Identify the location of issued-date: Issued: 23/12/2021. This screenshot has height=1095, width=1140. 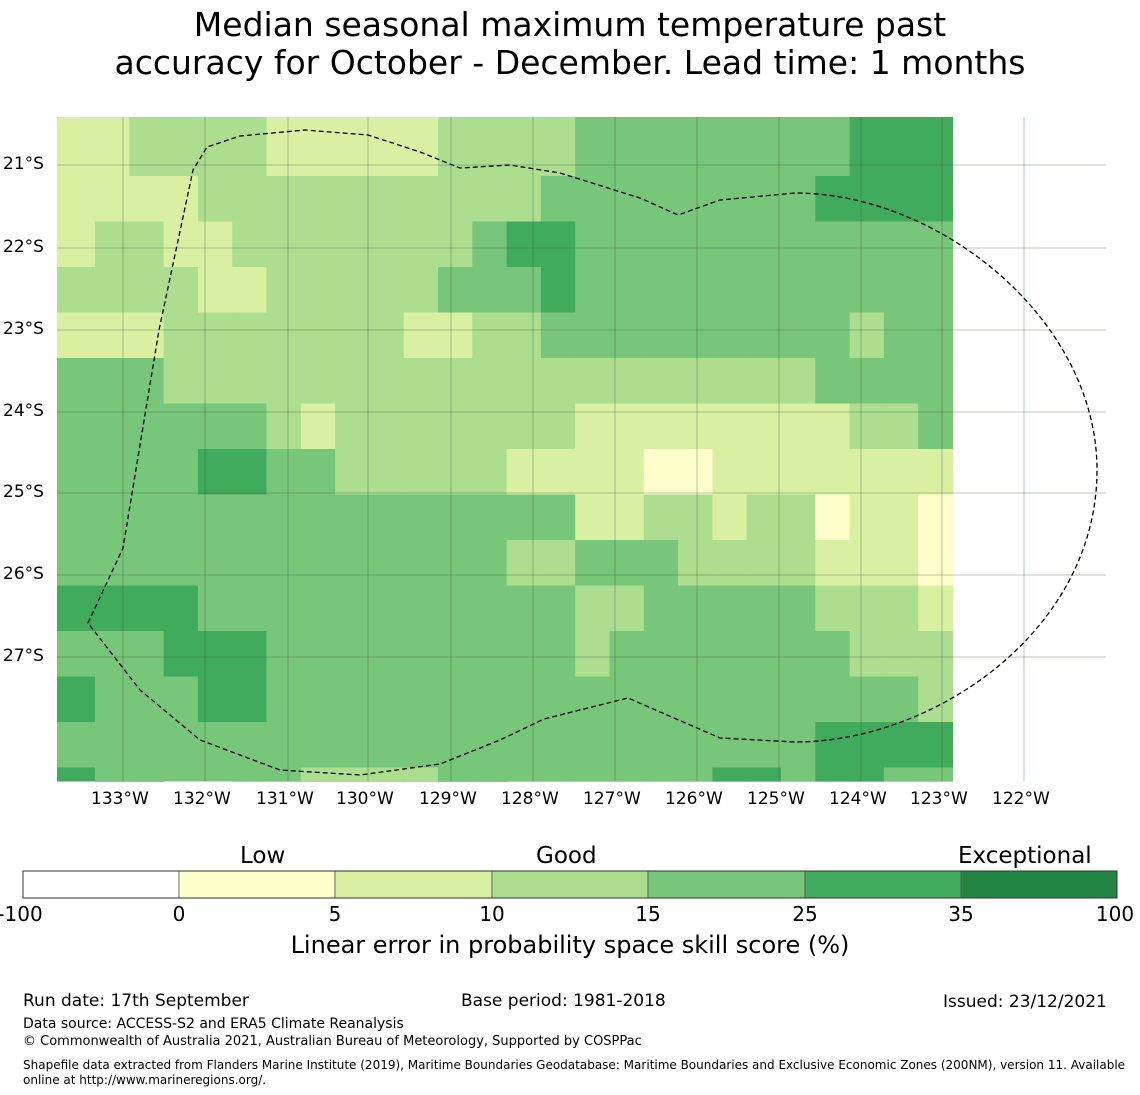
(1025, 1002).